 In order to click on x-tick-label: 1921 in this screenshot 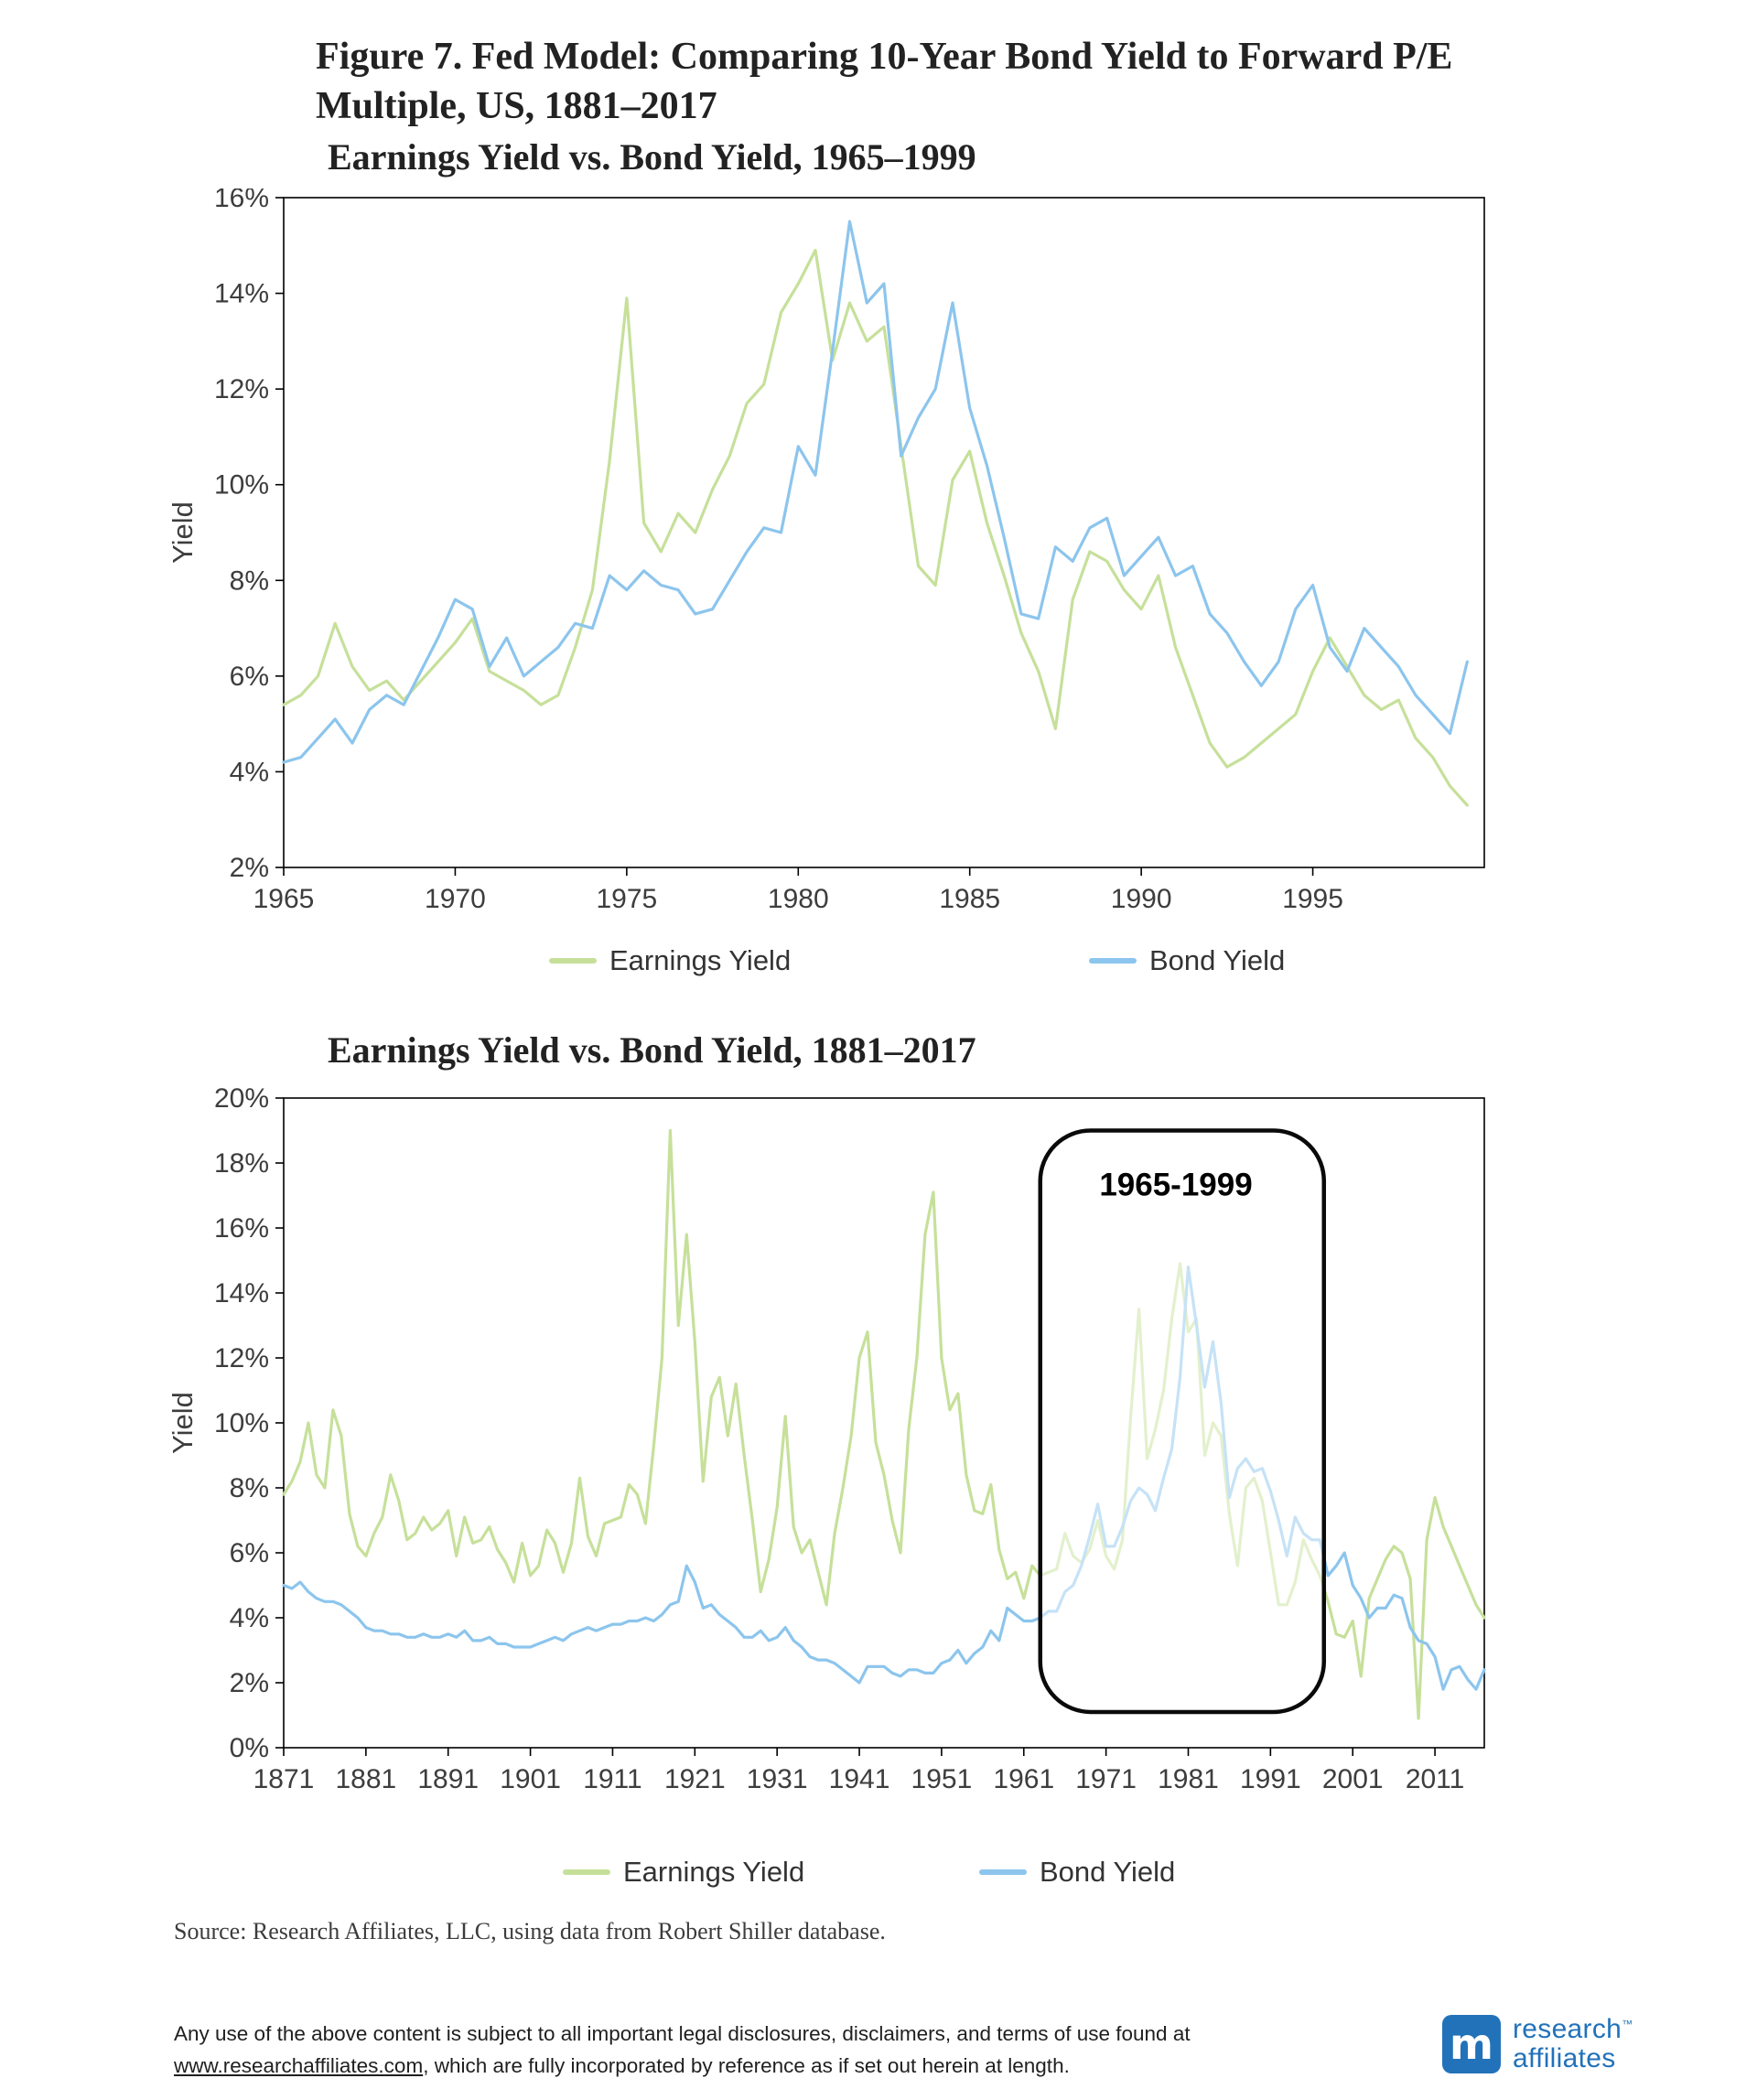, I will do `click(695, 1779)`.